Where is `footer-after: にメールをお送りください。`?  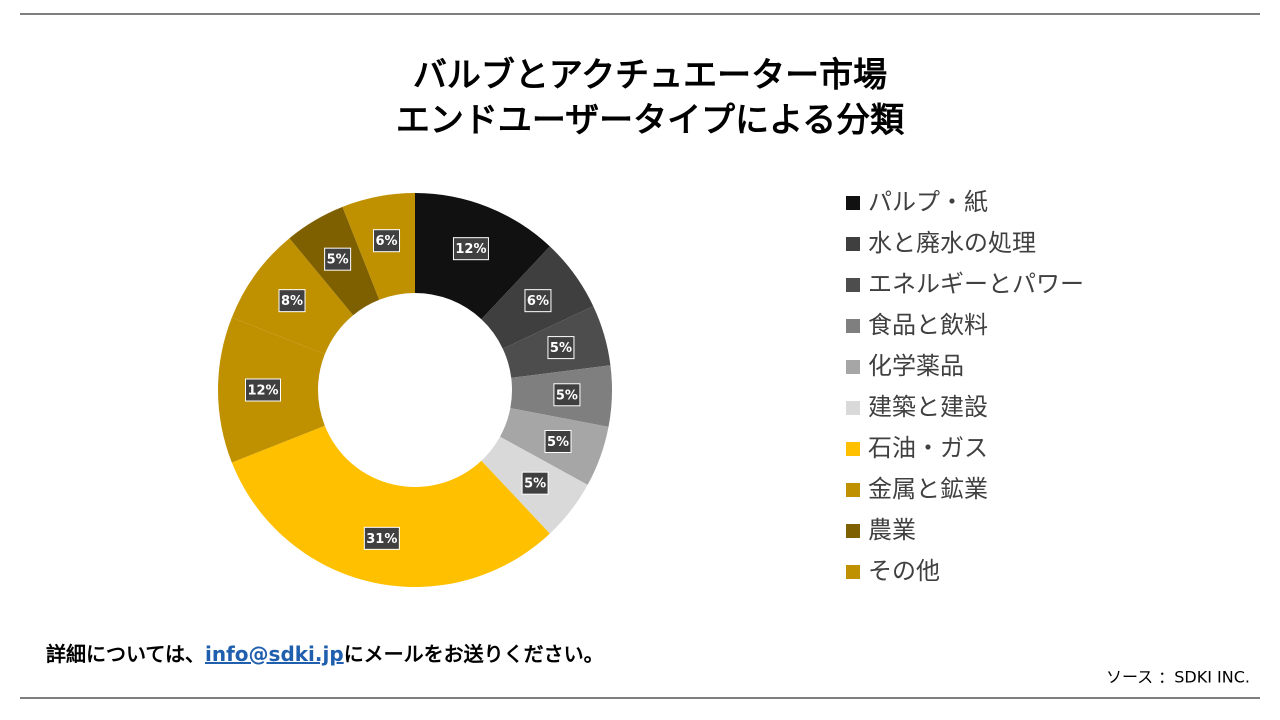 footer-after: にメールをお送りください。 is located at coordinates (474, 654).